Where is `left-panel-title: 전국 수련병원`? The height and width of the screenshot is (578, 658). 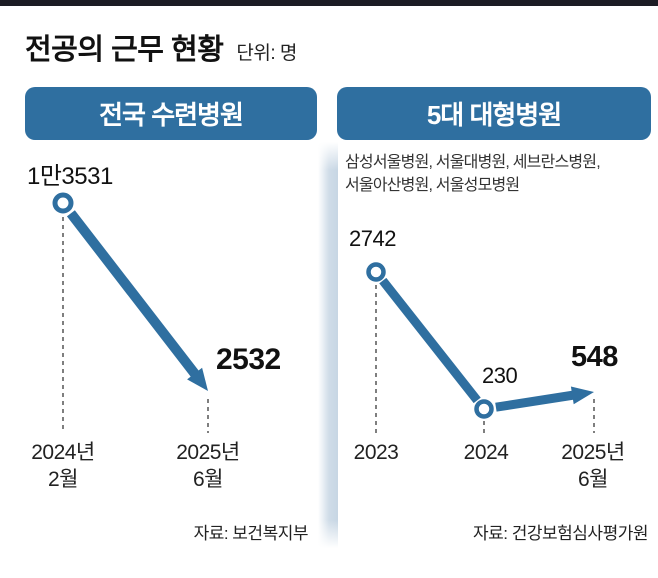
left-panel-title: 전국 수련병원 is located at coordinates (171, 115).